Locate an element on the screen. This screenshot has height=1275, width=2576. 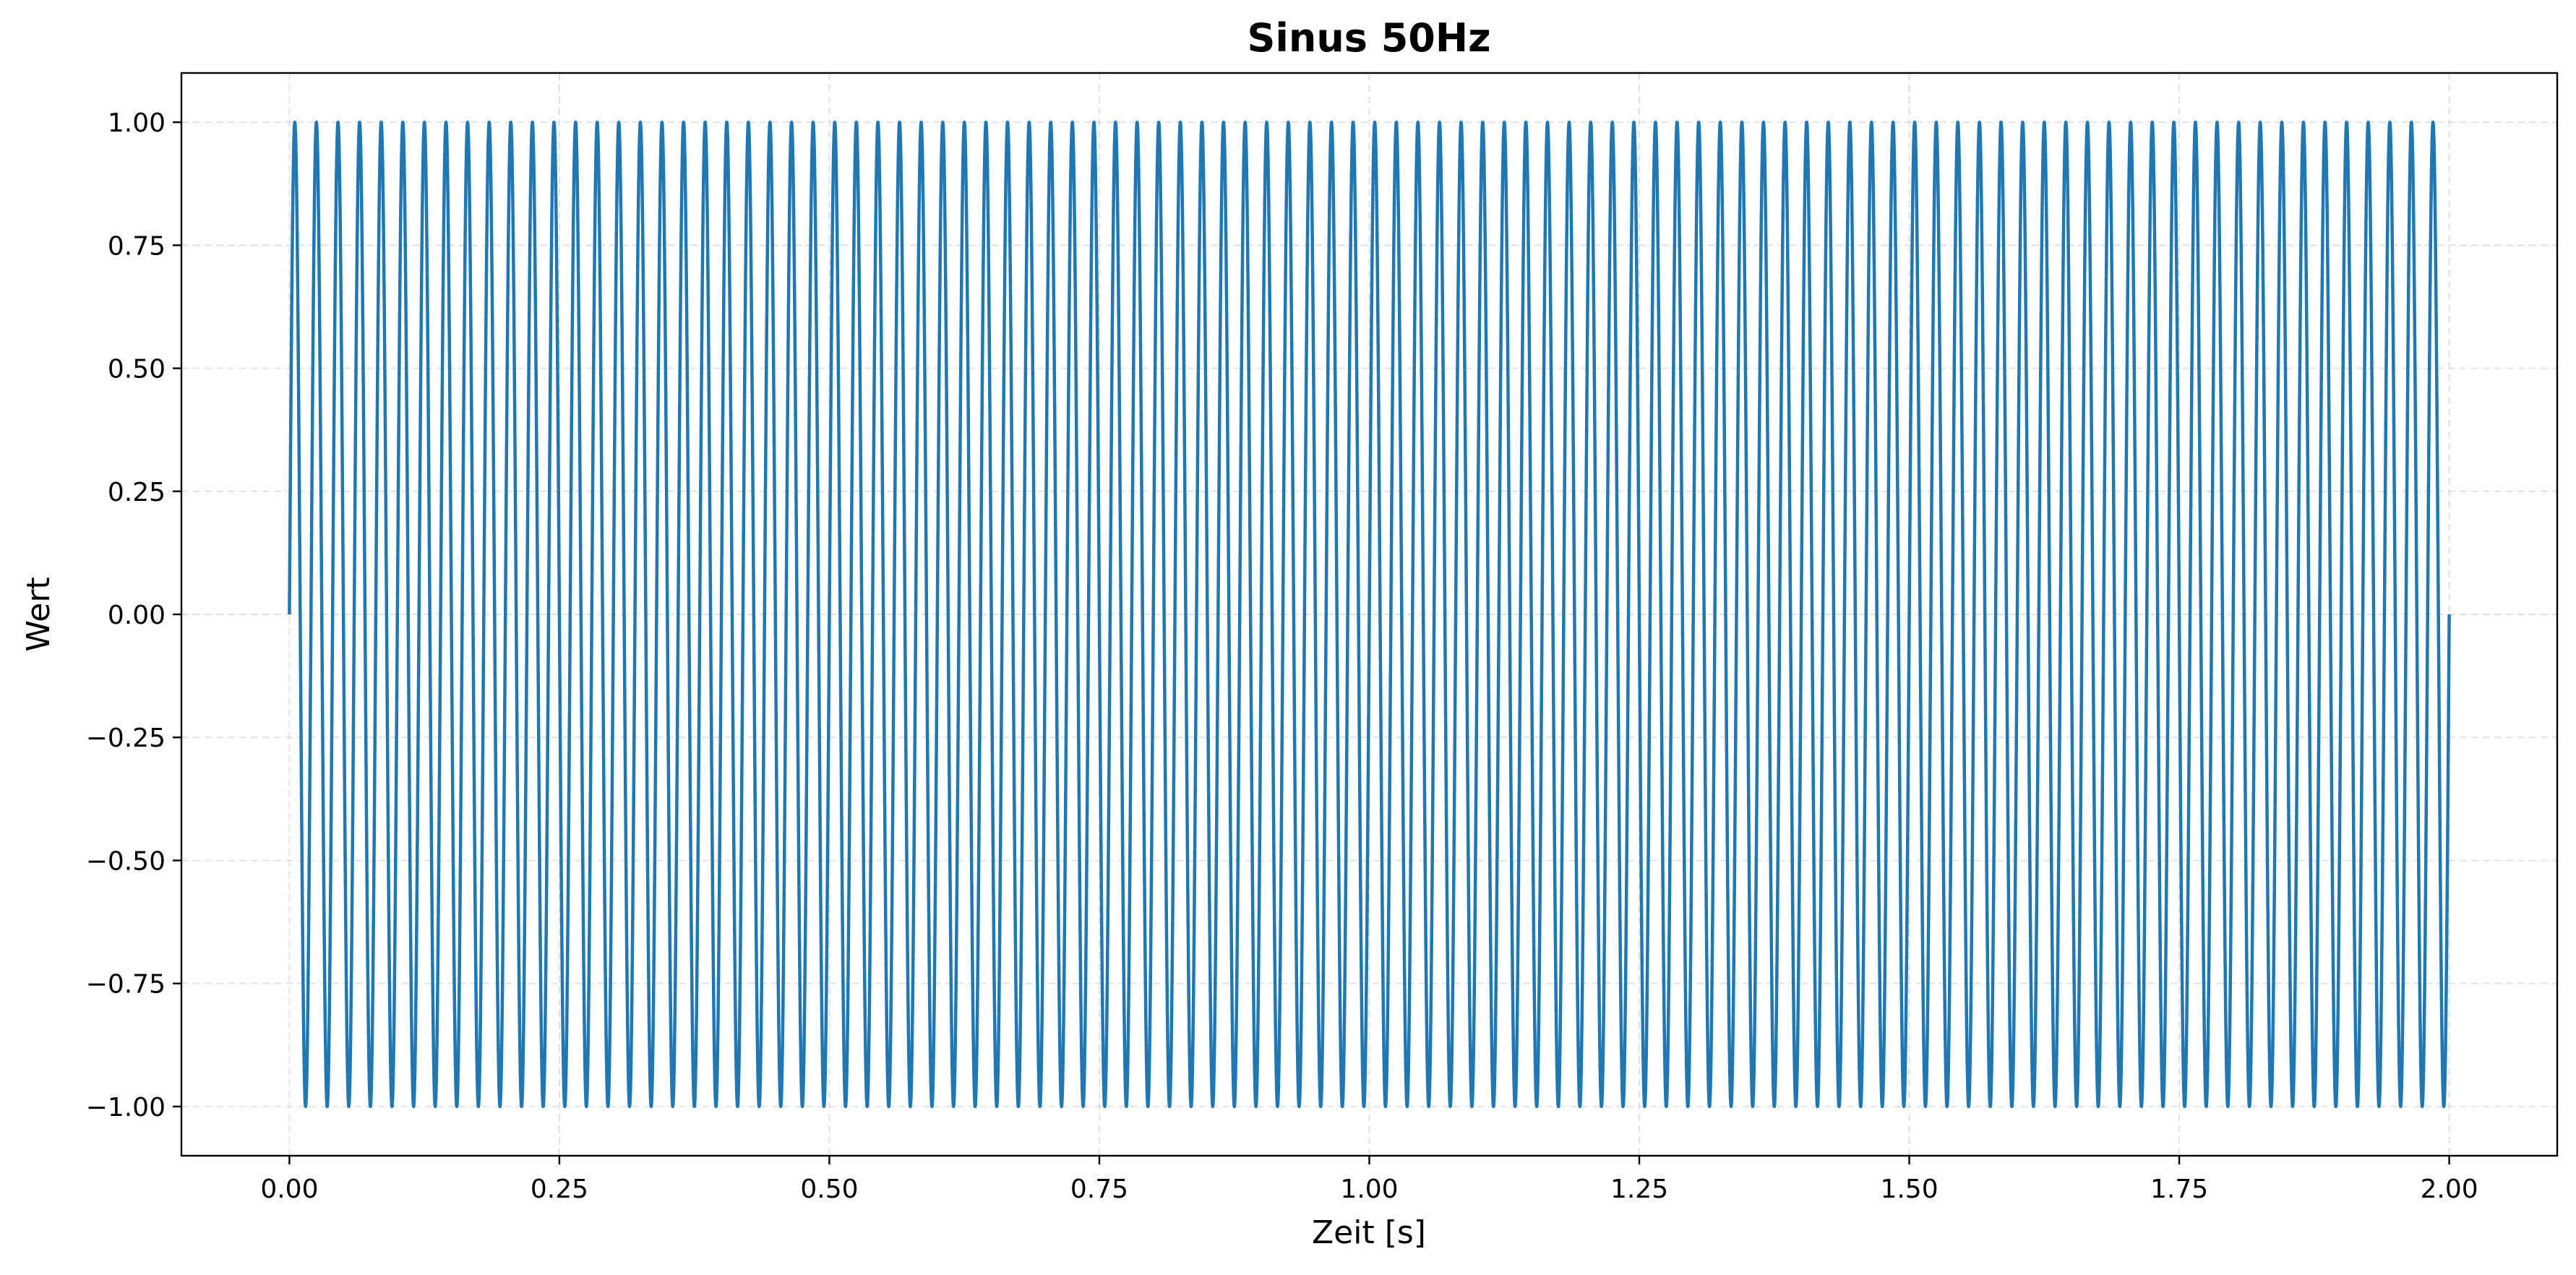
x-axis-ticks: 0.00 0.25 0.50 0.75 1.00 1.25 1.50 1.75 2.00 is located at coordinates (1369, 1180).